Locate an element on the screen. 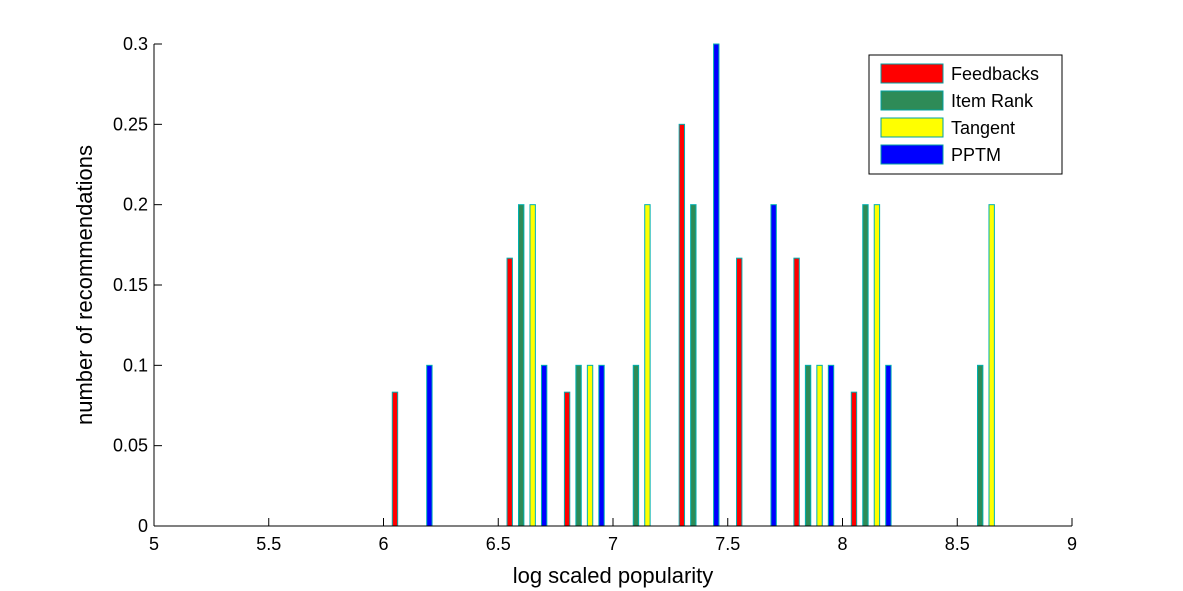 This screenshot has height=591, width=1183. x-tick-label: 7.5 is located at coordinates (727, 544).